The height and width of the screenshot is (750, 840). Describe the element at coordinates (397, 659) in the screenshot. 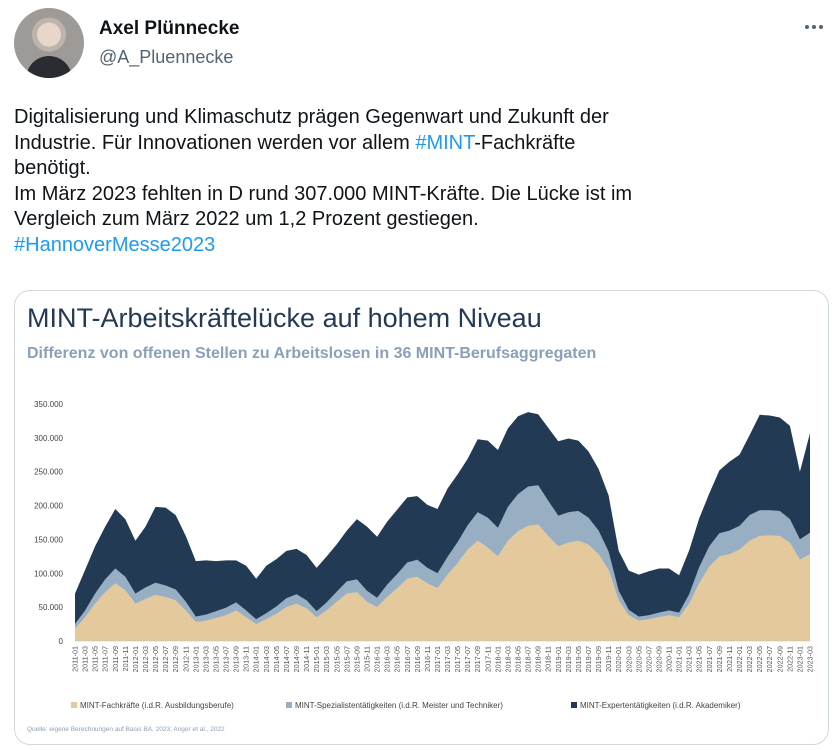

I see `x-tick-label: 2016-05` at that location.